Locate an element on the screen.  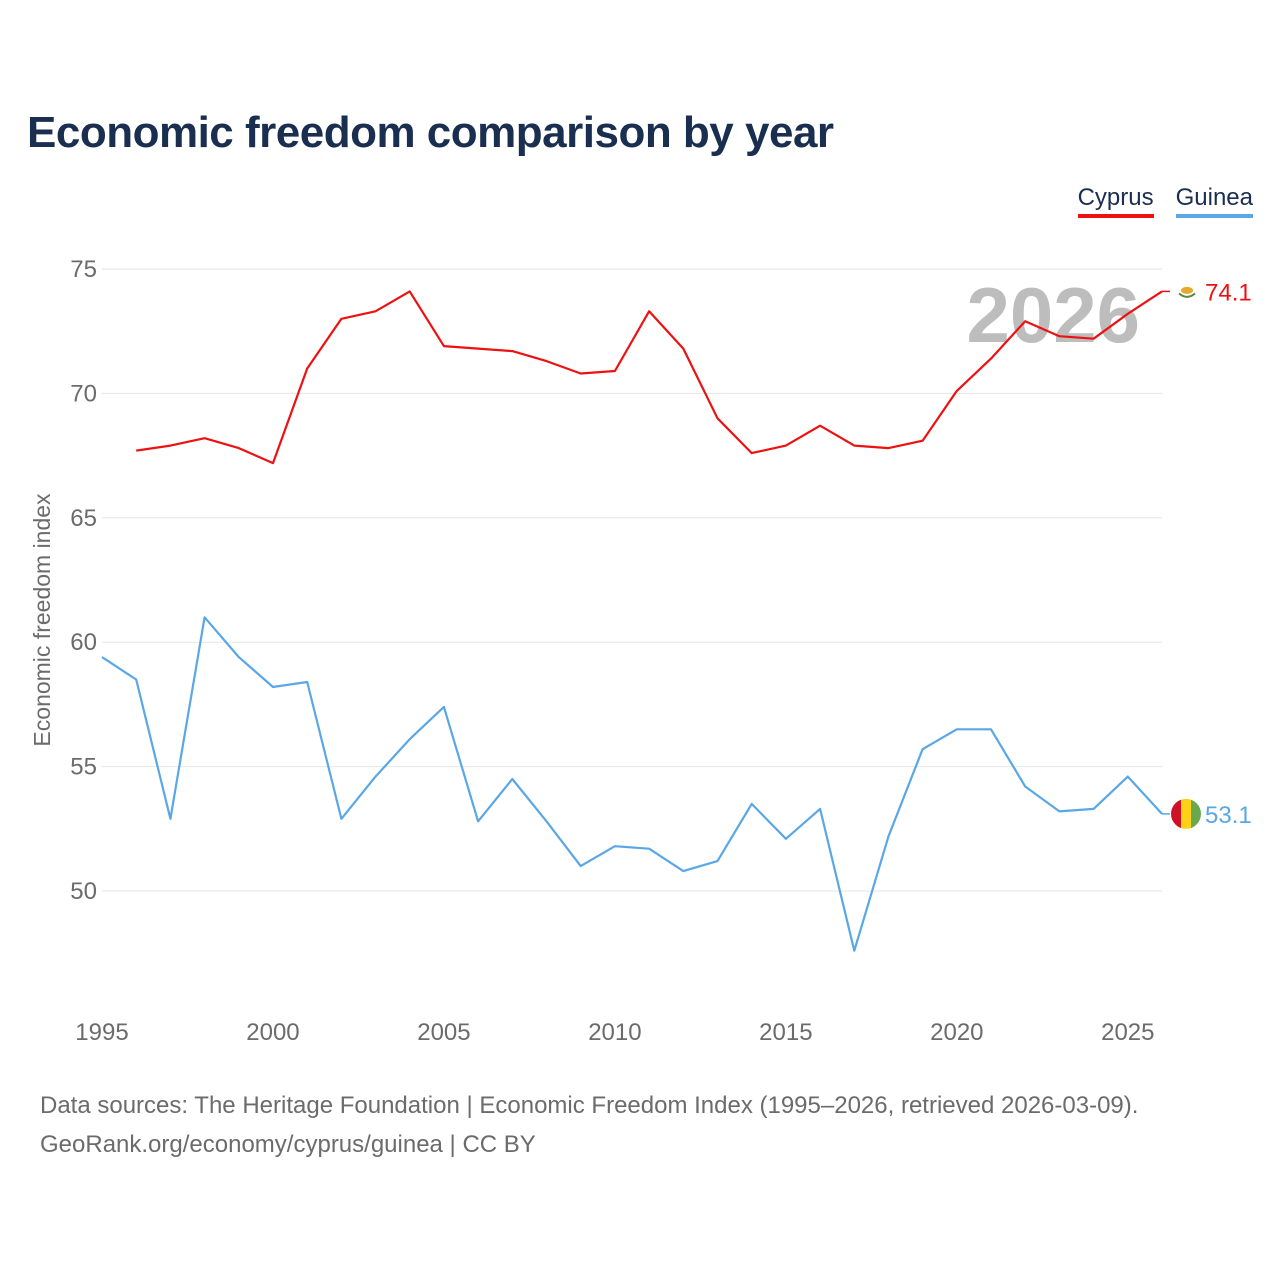
series-line-cyprus is located at coordinates (649, 377).